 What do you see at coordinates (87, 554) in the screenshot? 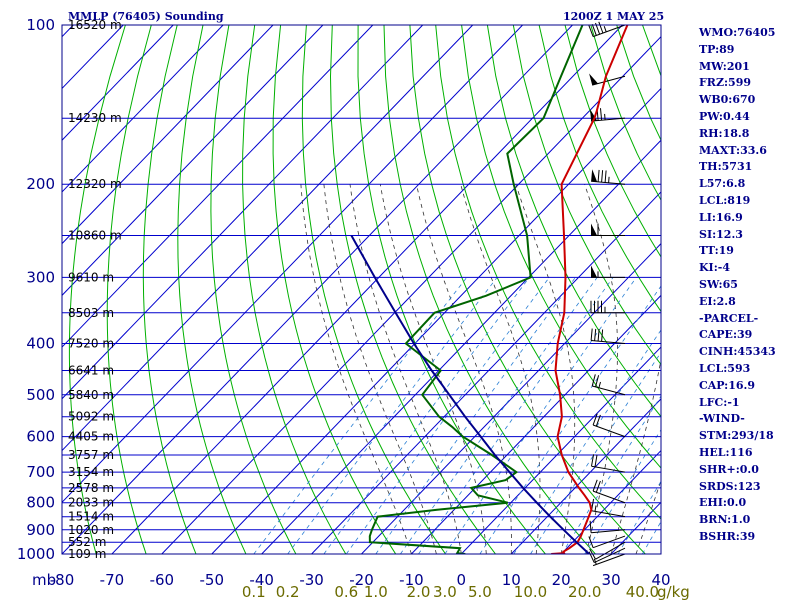
I see `height-label: 109 m` at bounding box center [87, 554].